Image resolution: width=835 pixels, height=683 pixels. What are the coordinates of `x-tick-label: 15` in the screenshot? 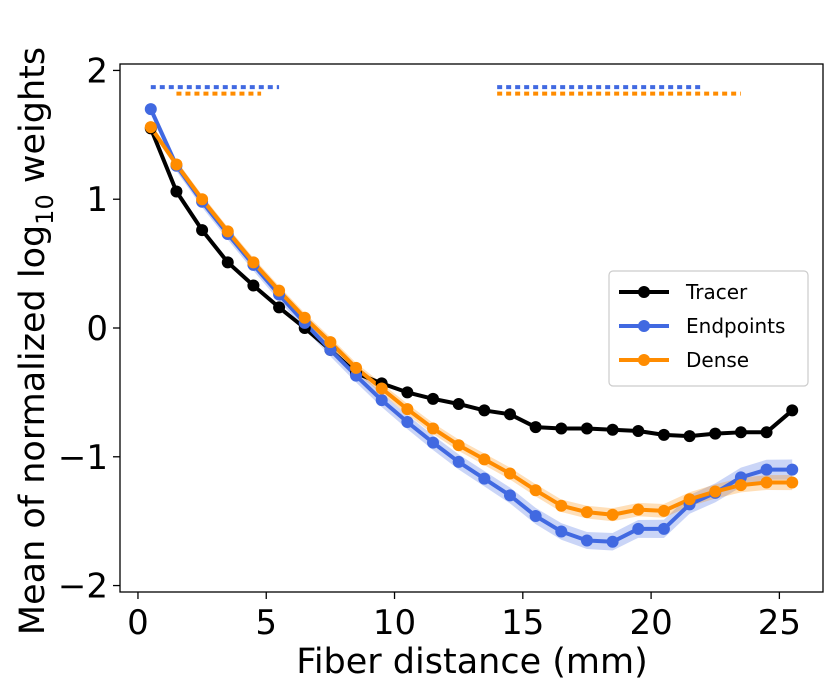 It's located at (522, 623).